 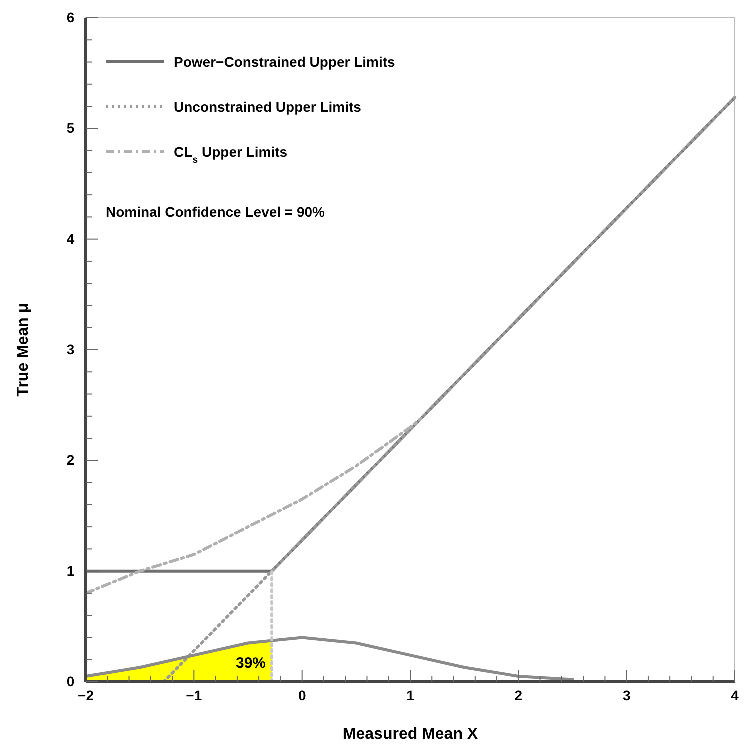 I want to click on x-tick-label: 1, so click(x=410, y=695).